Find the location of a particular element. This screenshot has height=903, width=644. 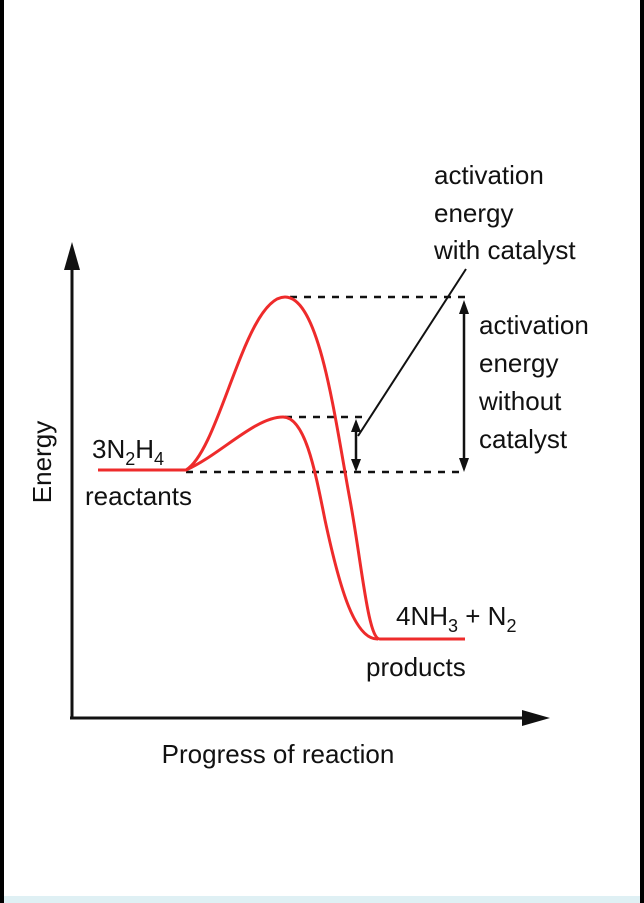

arrowhead-with-catalyst-top is located at coordinates (356, 425).